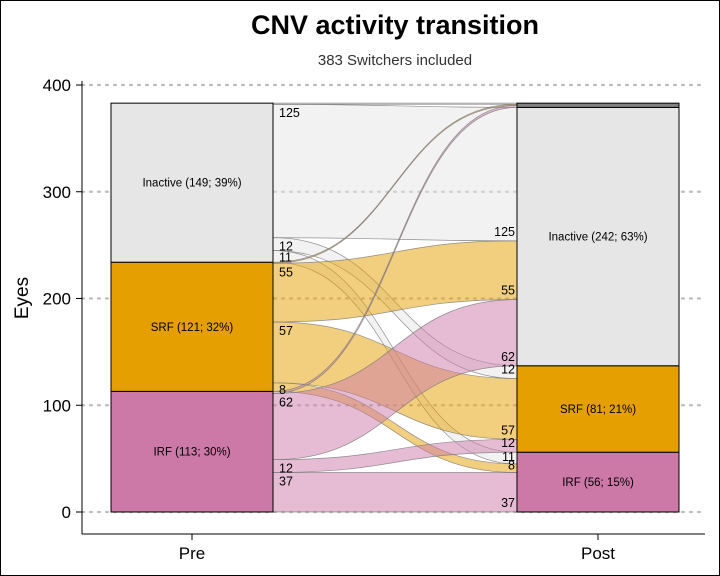 This screenshot has width=720, height=576. What do you see at coordinates (286, 403) in the screenshot?
I see `flow-label-left: 62` at bounding box center [286, 403].